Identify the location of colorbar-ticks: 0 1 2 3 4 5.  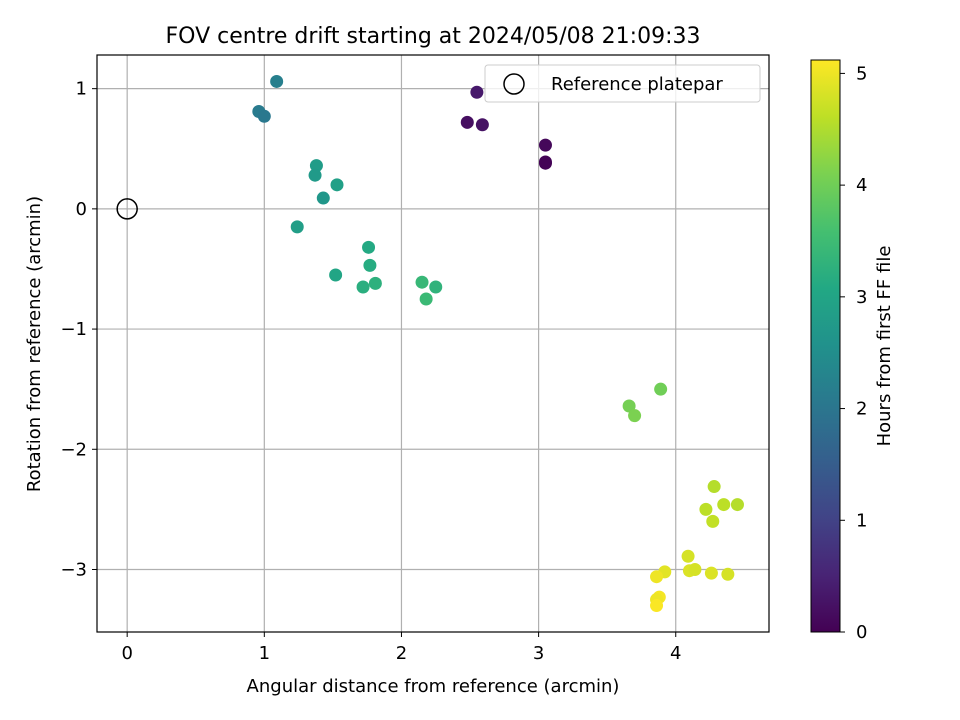
(853, 353).